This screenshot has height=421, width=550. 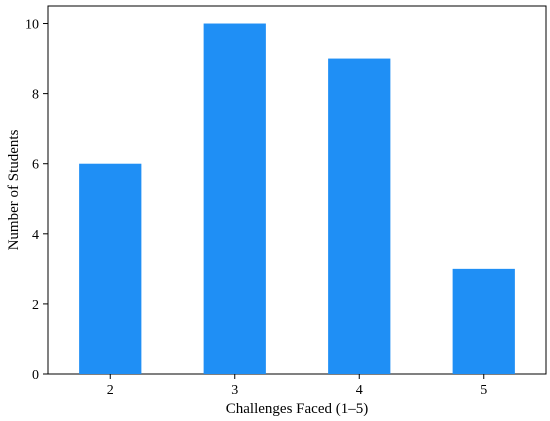 I want to click on x-tick-label-4: 4, so click(x=359, y=390).